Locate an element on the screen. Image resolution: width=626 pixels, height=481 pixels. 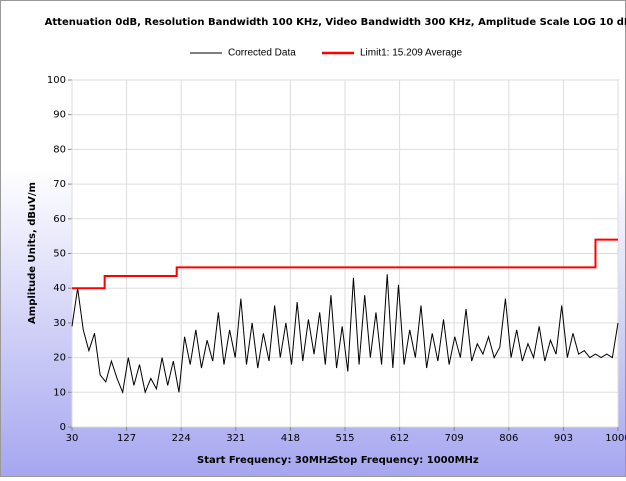
y-tick-label: 40 is located at coordinates (59, 288).